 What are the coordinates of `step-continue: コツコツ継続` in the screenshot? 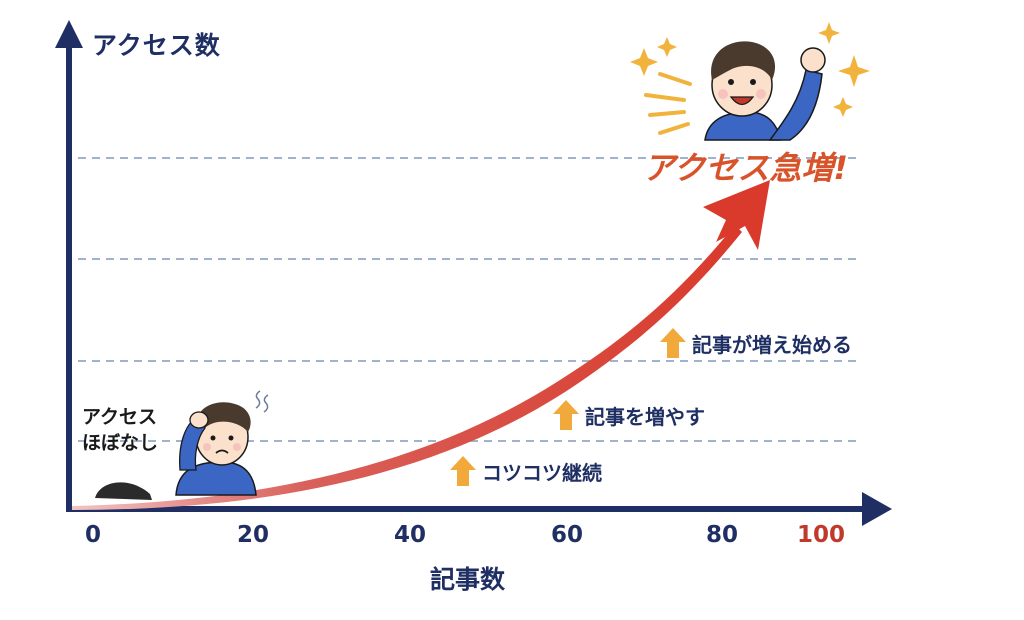 It's located at (526, 471).